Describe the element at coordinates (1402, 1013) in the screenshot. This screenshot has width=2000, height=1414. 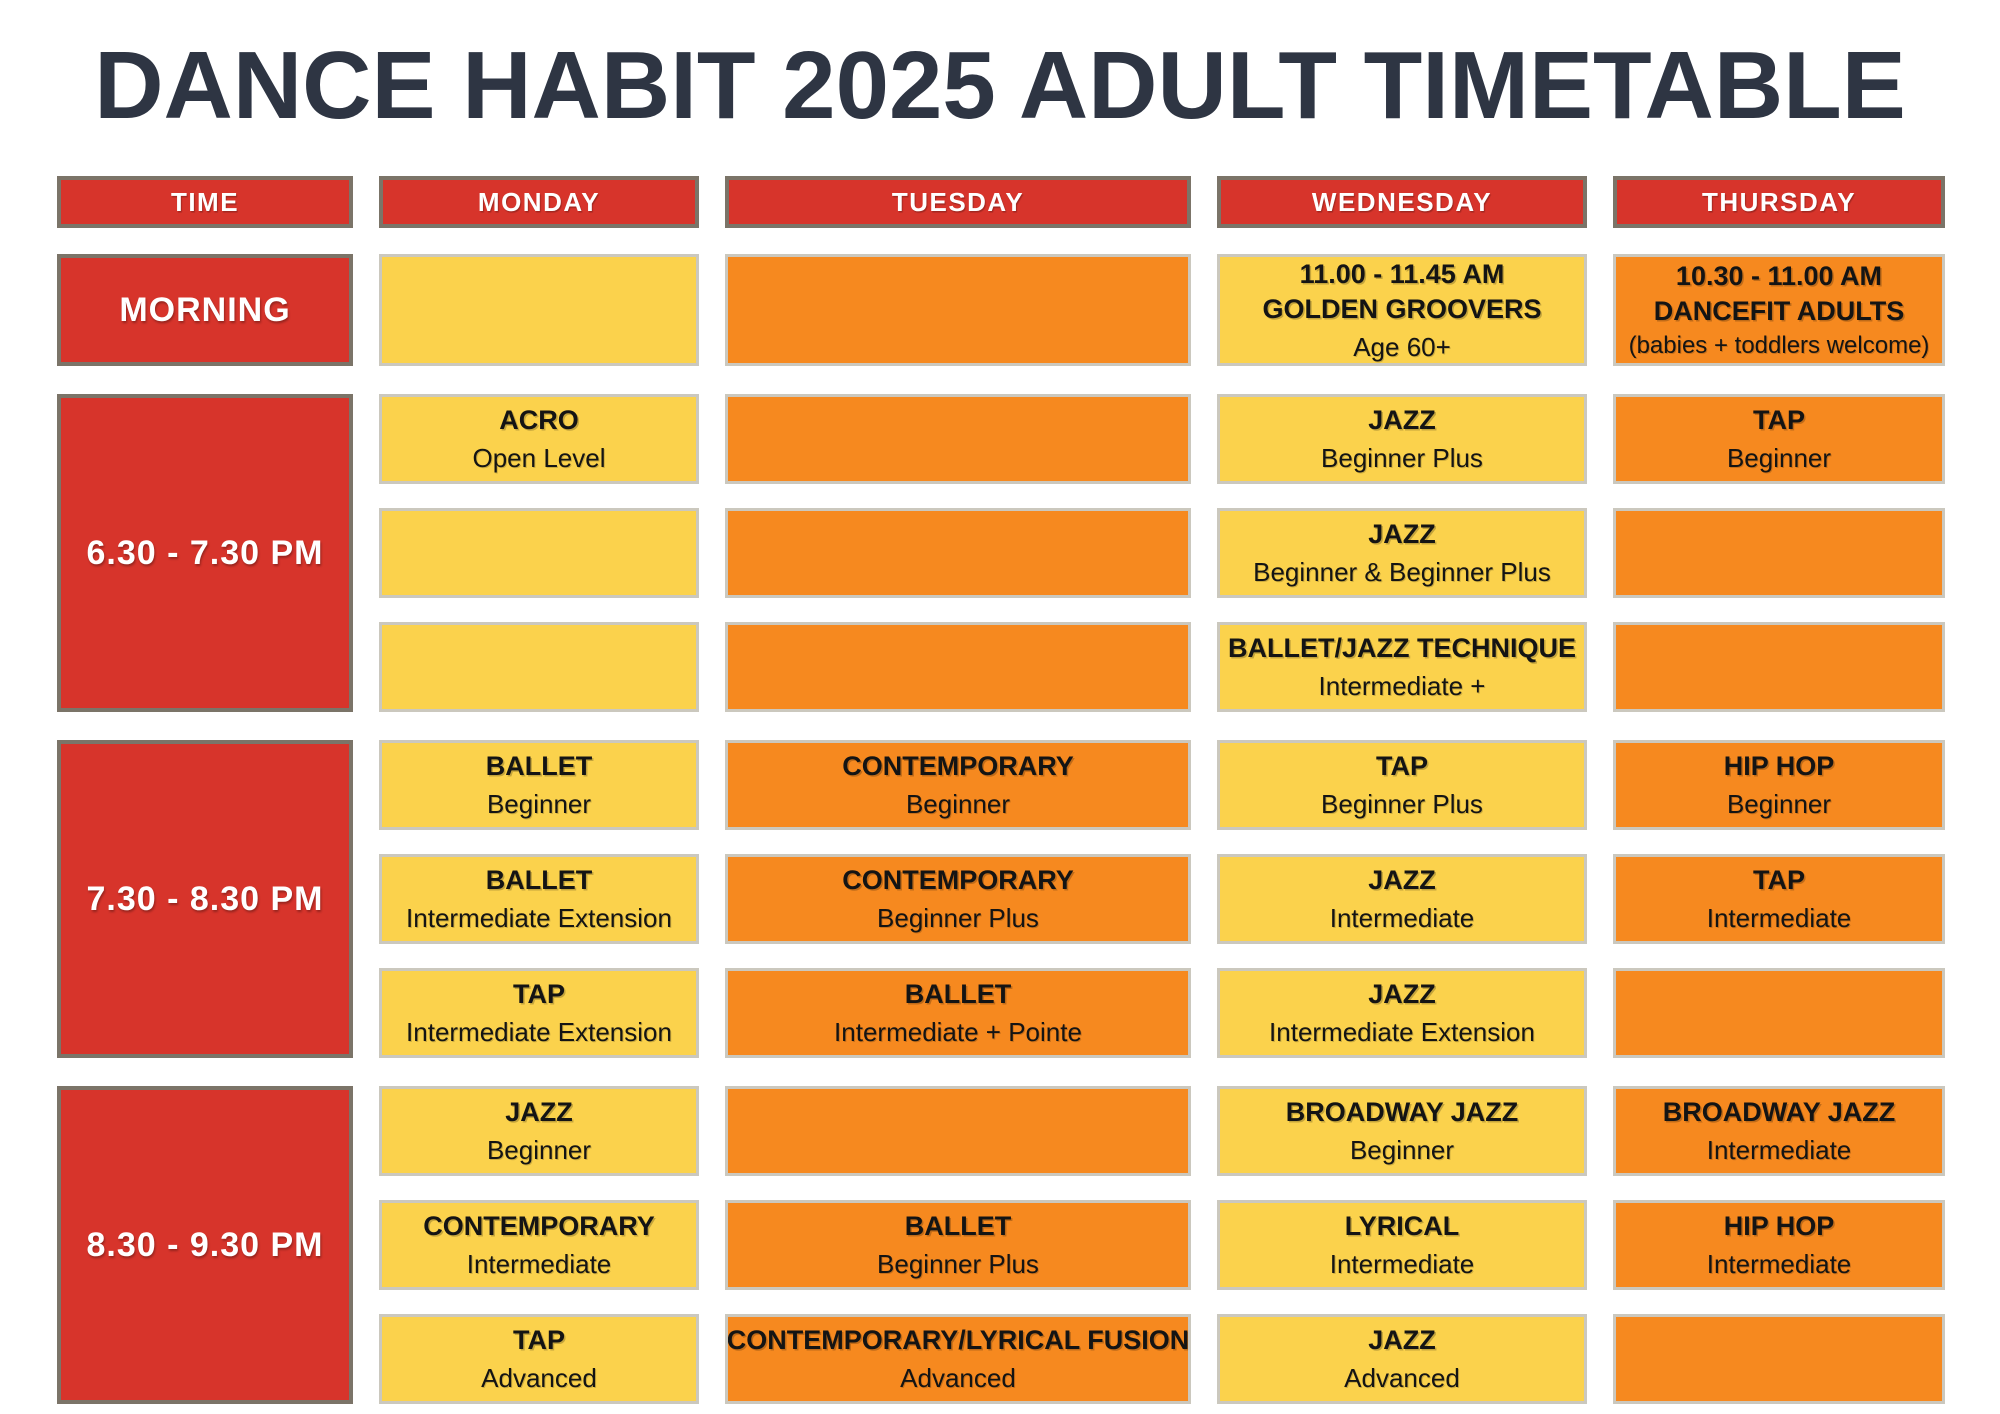
I see `class-cell-wednesday: JAZZ Intermediate Extension` at that location.